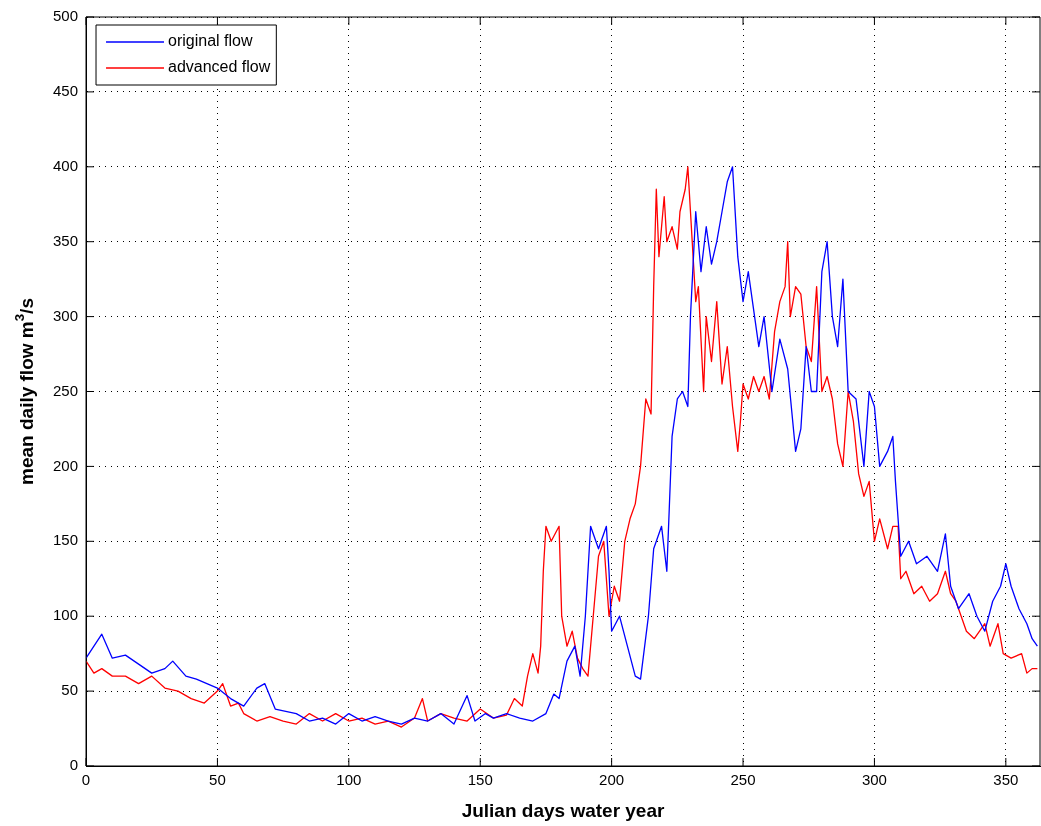  Describe the element at coordinates (86, 780) in the screenshot. I see `x-tick-label: 0` at that location.